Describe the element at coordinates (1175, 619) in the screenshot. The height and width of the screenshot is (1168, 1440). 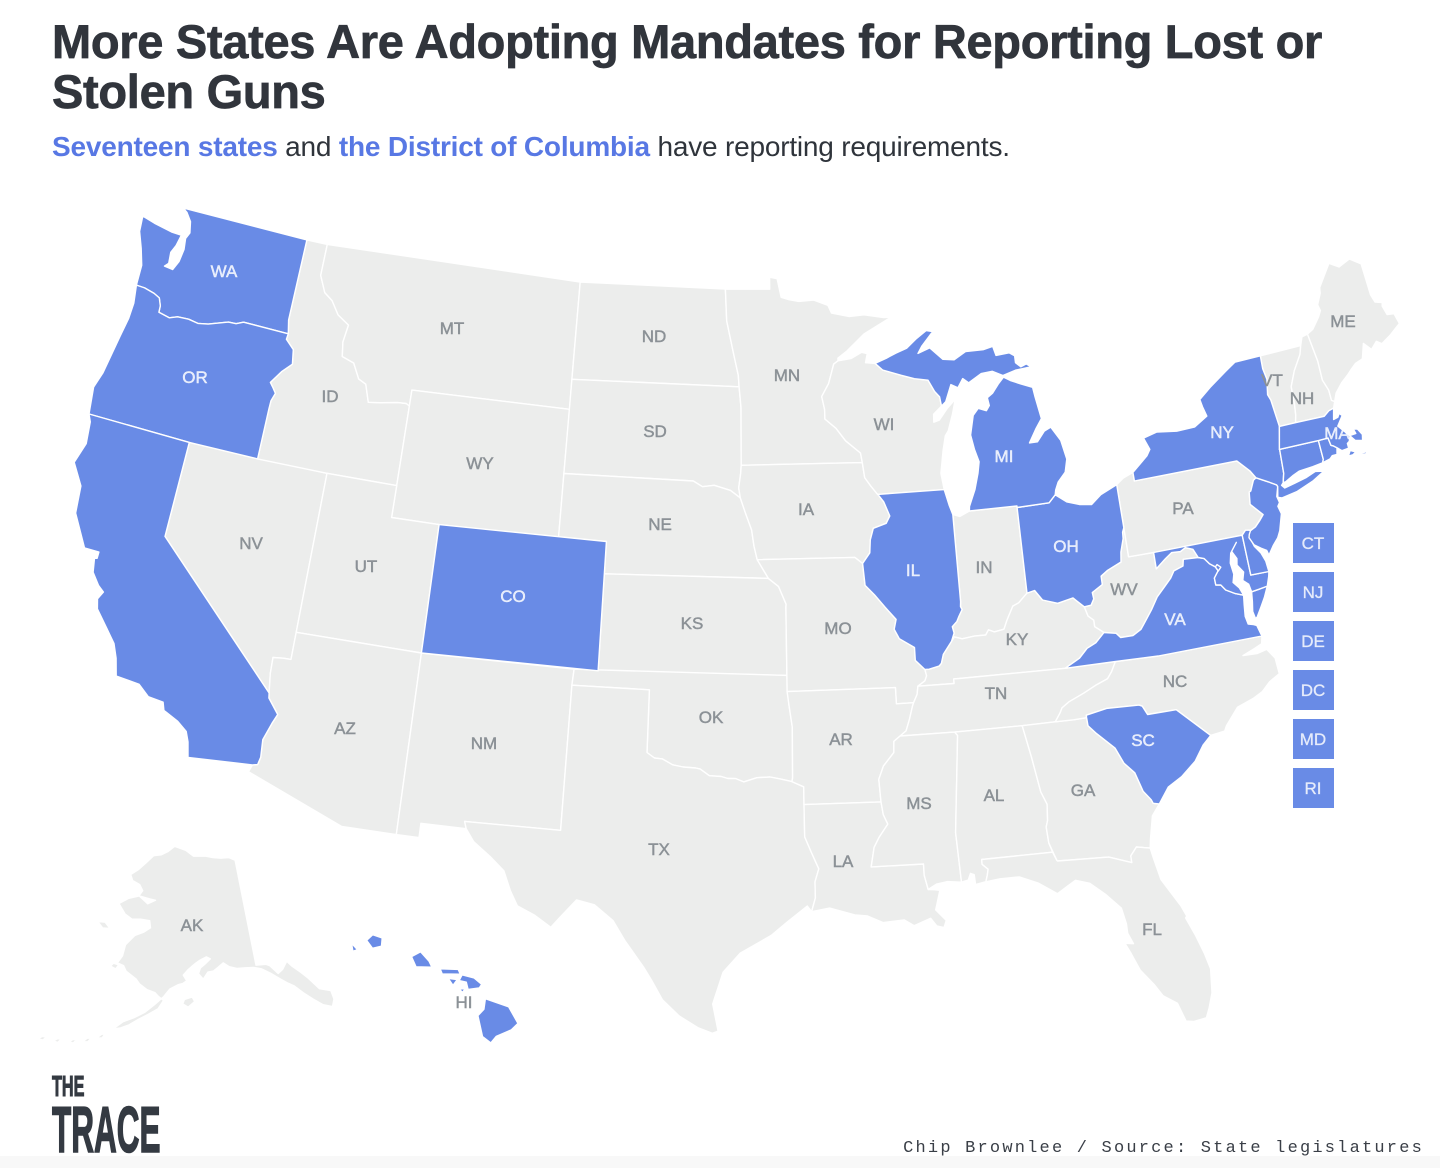
I see `svg-text: VA` at that location.